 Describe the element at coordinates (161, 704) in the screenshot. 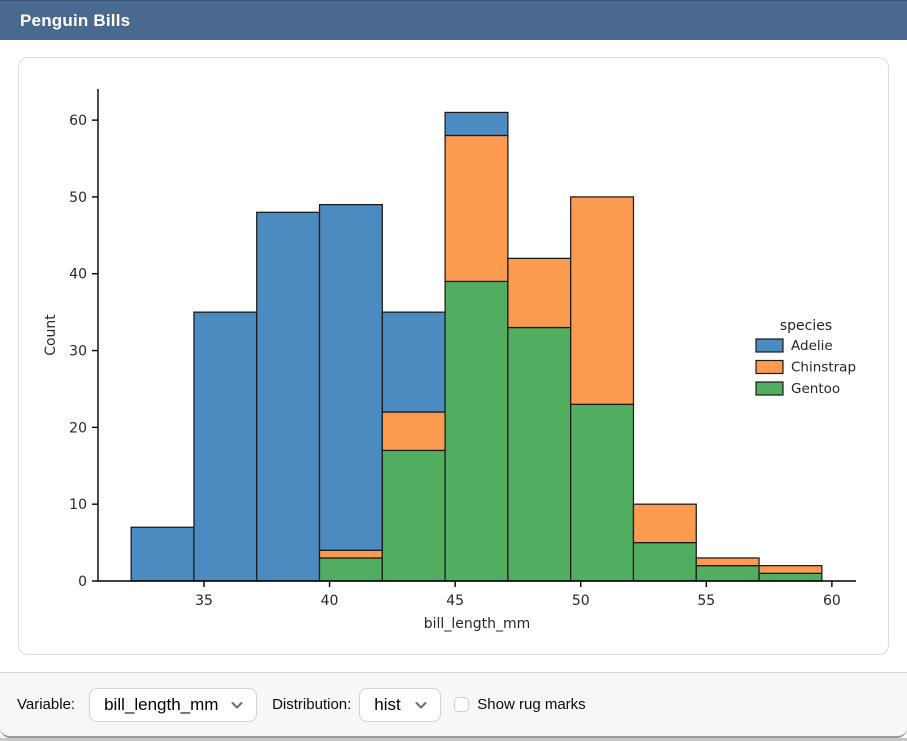

I see `variable-select-value: bill_length_mm` at that location.